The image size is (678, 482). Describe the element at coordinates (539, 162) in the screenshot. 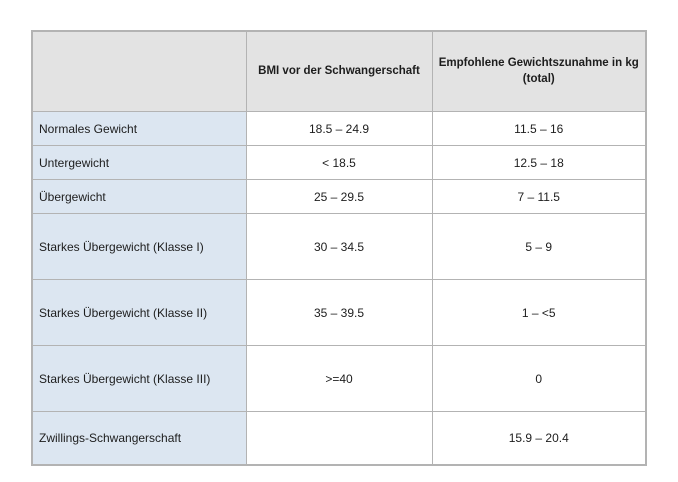

I see `gain-value-cell: 12.5 – 18` at that location.